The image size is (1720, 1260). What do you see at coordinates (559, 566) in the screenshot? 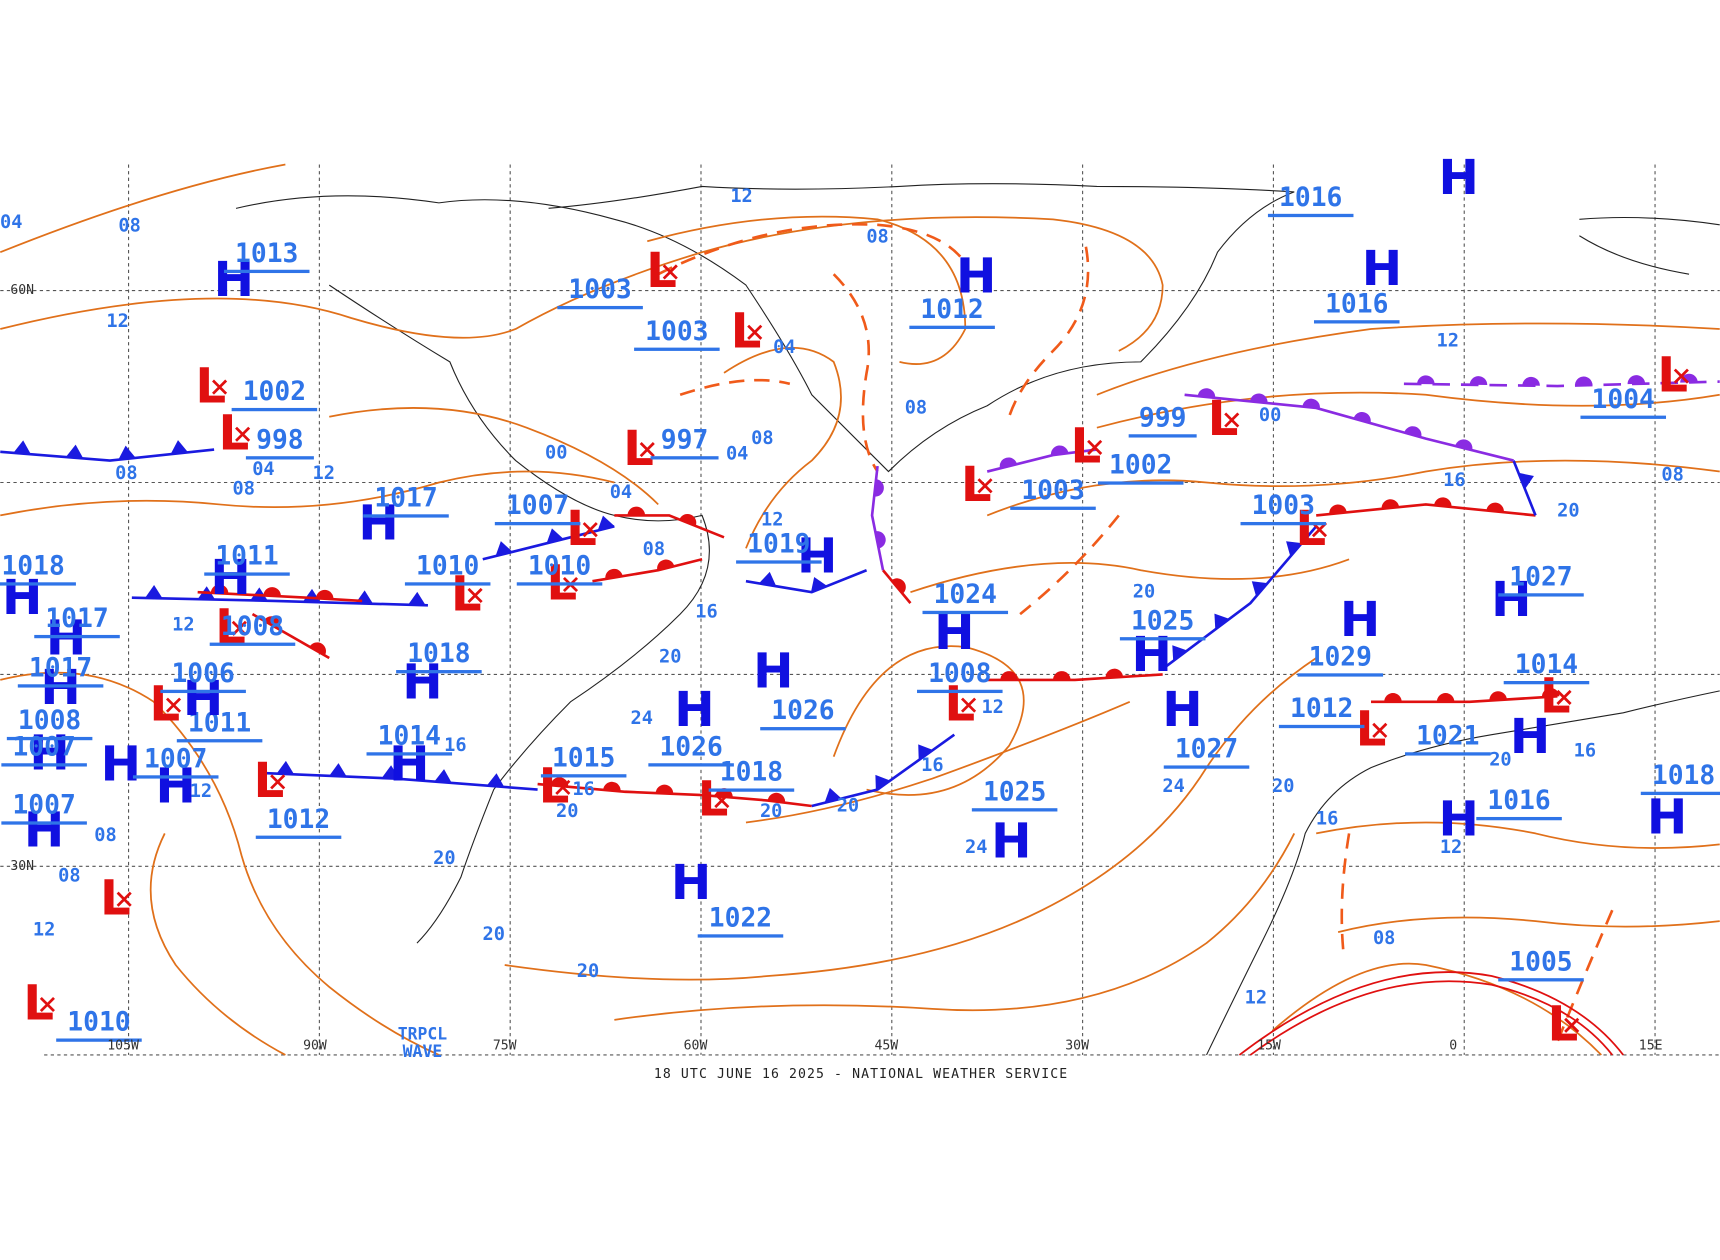
I see `pressure-label: 1010` at bounding box center [559, 566].